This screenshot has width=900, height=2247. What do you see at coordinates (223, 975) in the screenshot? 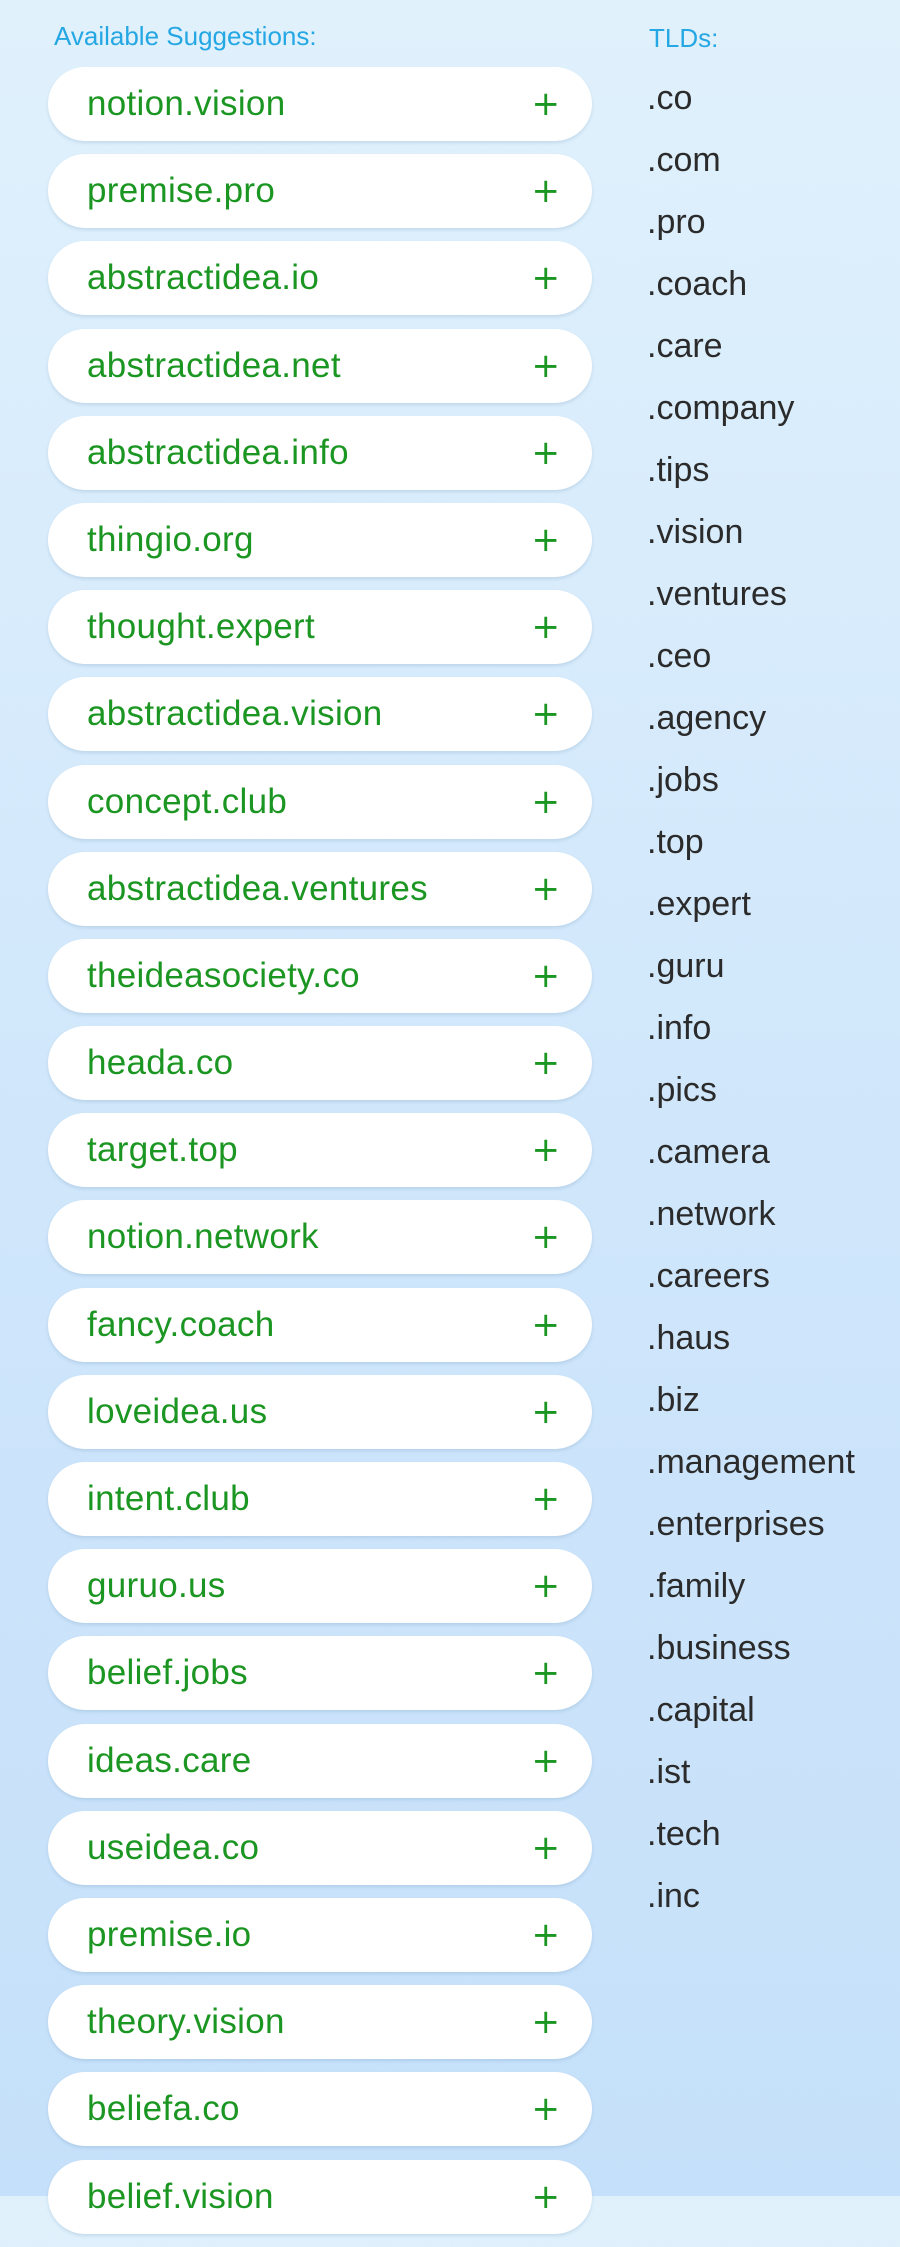
I see `suggestion-domain-name: theideasociety.co` at bounding box center [223, 975].